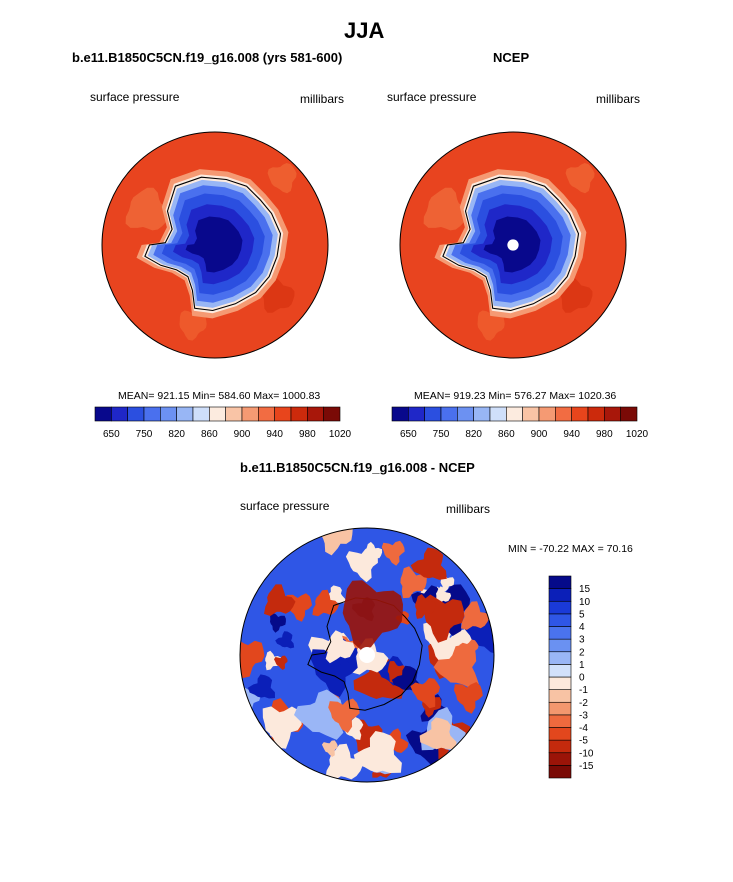  What do you see at coordinates (583, 690) in the screenshot?
I see `diff-colorbar-tick-label: -1` at bounding box center [583, 690].